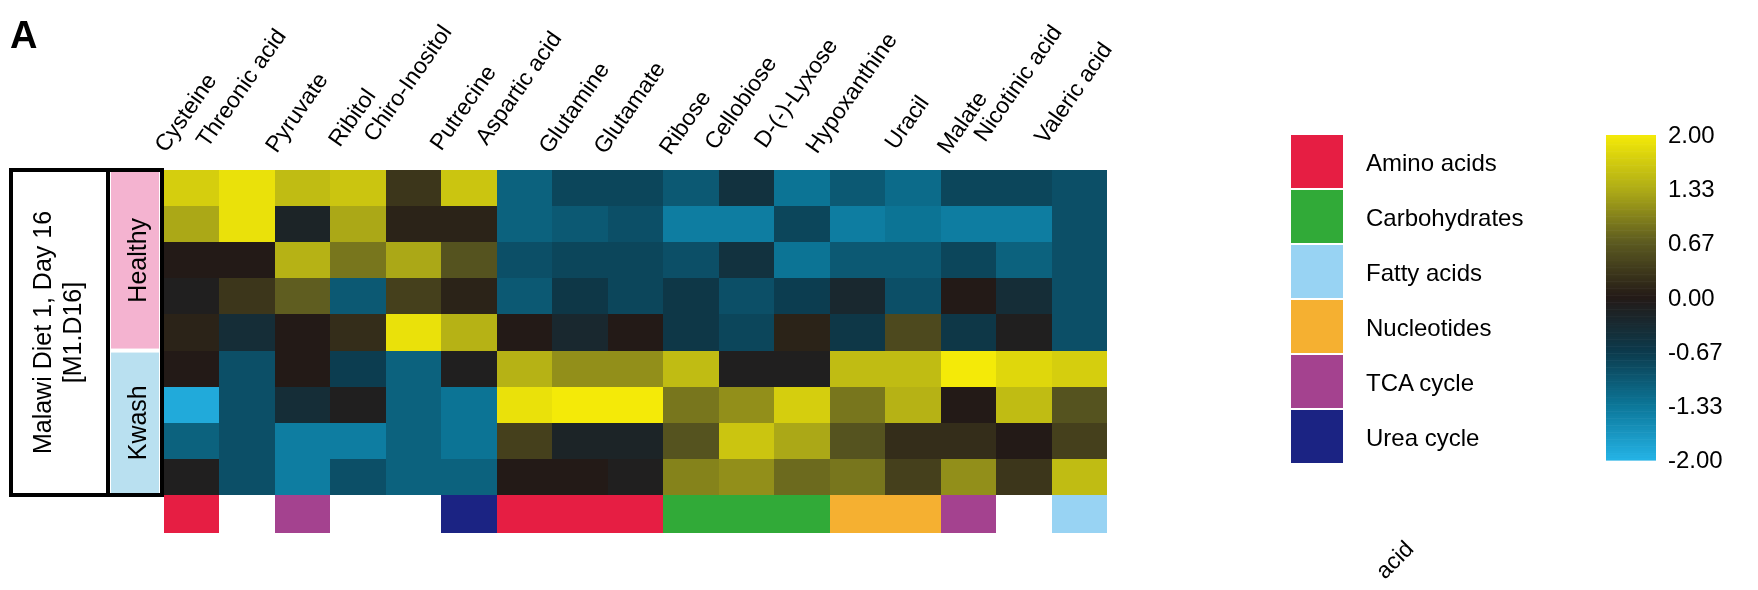  I want to click on text: Kwash, so click(137, 423).